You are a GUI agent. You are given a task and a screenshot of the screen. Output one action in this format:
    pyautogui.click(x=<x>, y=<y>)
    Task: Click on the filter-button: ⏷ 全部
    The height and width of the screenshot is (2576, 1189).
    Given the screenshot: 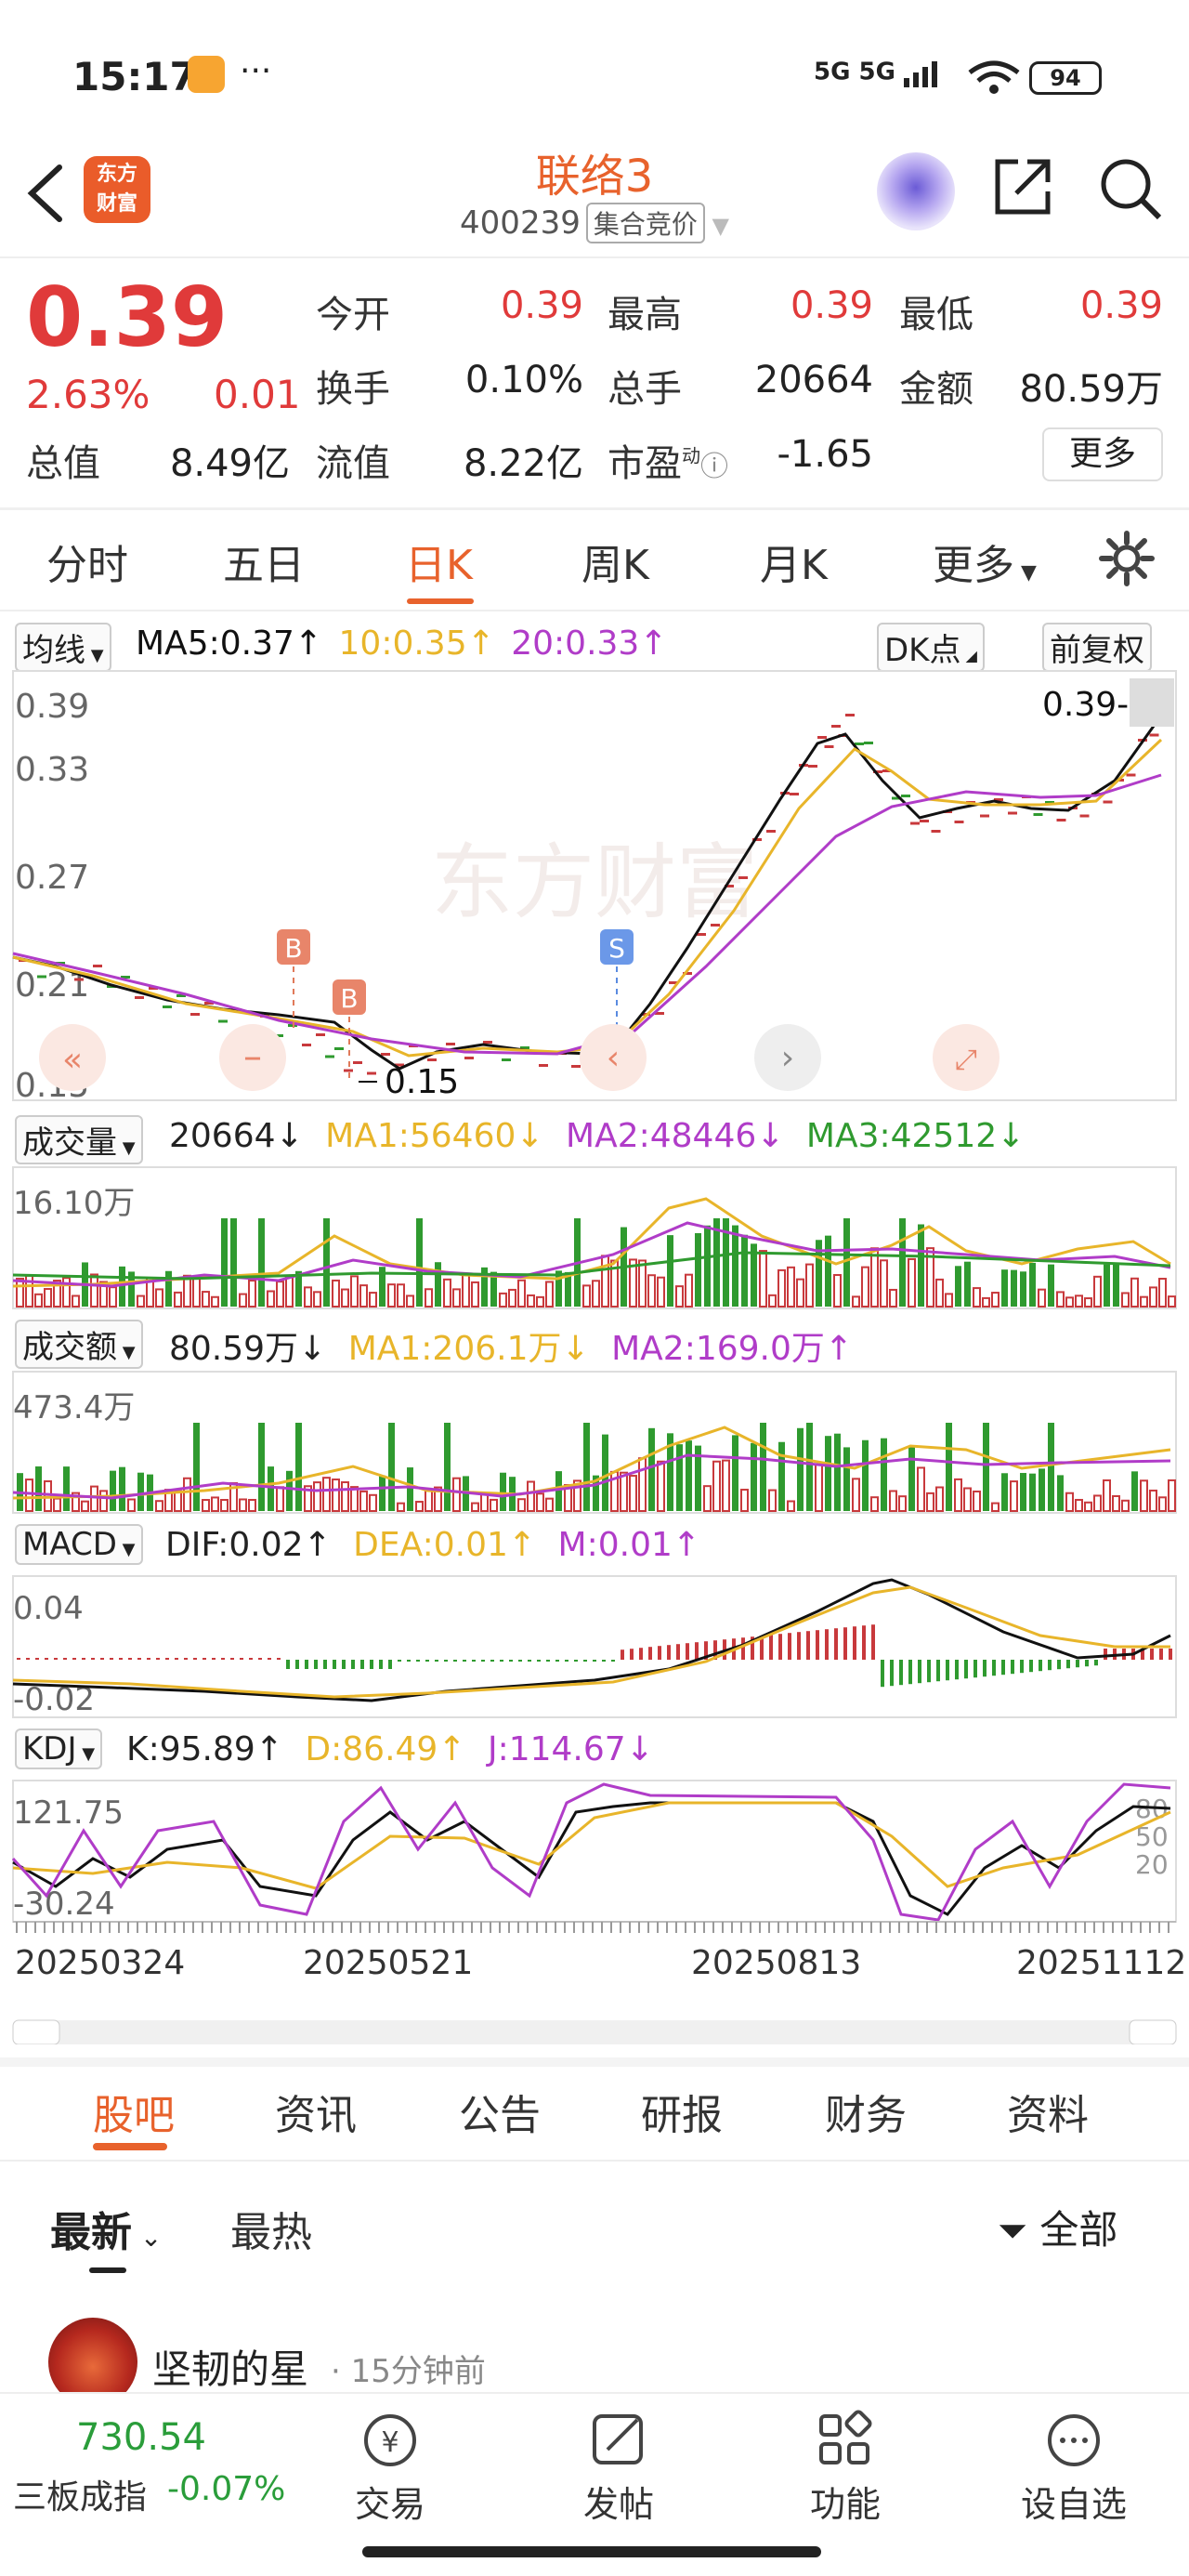 What is the action you would take?
    pyautogui.click(x=1057, y=2227)
    